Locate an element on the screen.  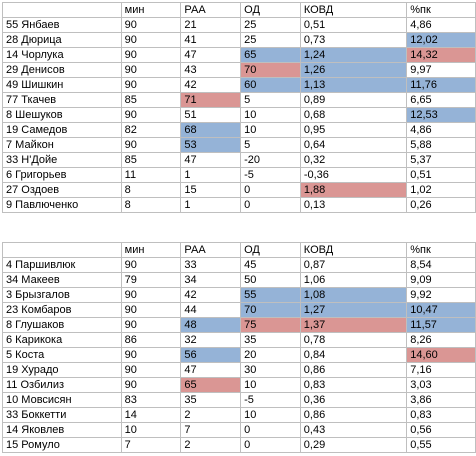
cell-od: -5 is located at coordinates (270, 175).